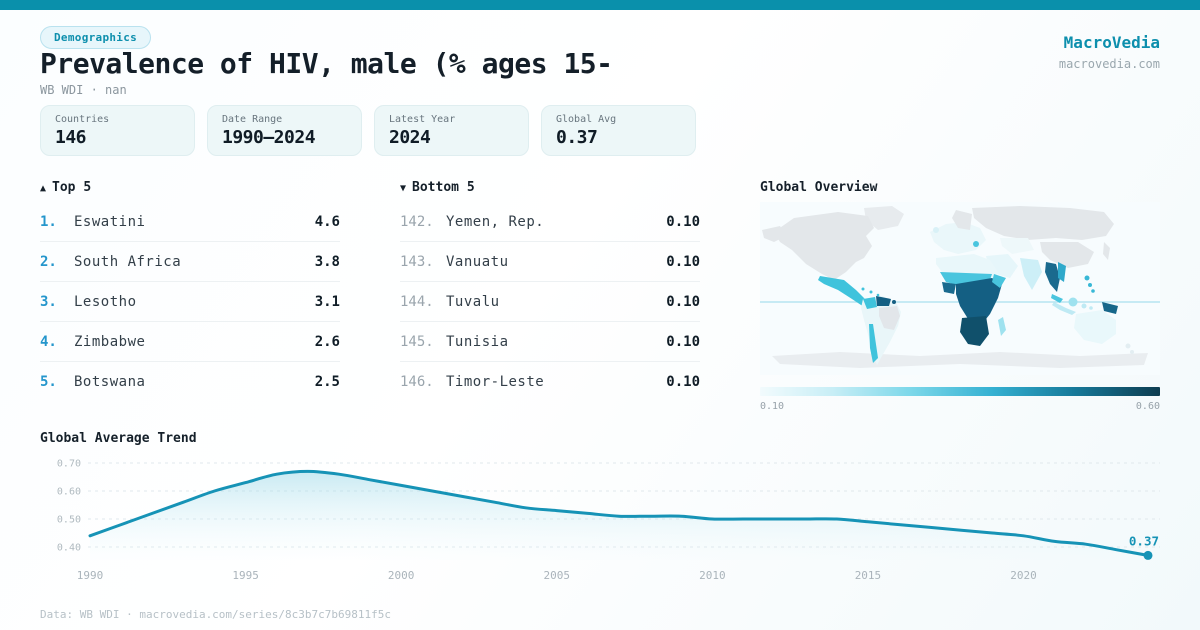 The image size is (1200, 630). What do you see at coordinates (550, 262) in the screenshot?
I see `list-item: 143. Vanuatu 0.10` at bounding box center [550, 262].